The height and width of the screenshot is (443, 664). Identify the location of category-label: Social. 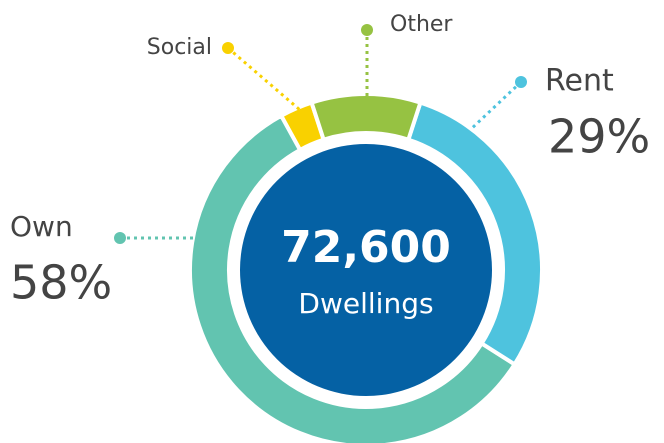
(179, 47).